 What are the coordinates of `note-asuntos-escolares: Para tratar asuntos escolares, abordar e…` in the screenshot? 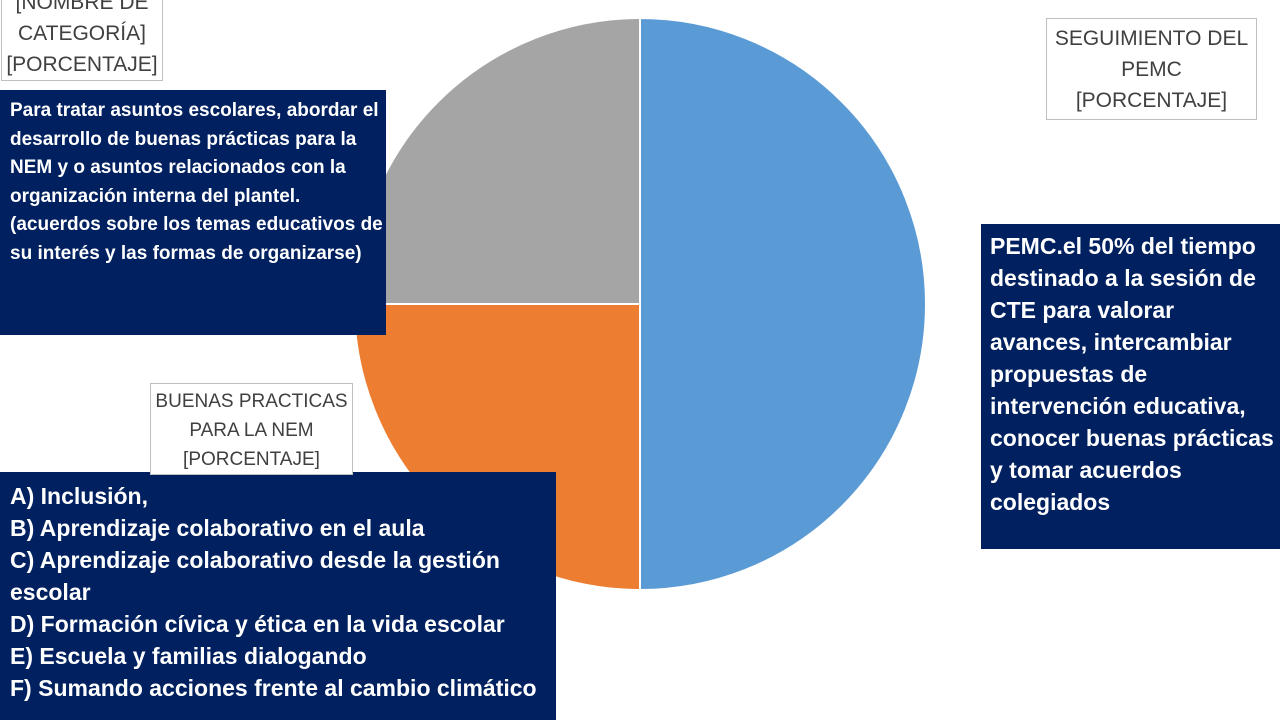 It's located at (193, 212).